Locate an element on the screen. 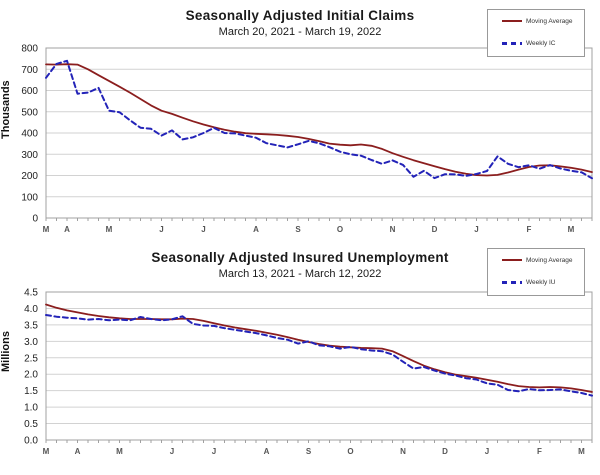 The width and height of the screenshot is (600, 475). svg-text: 300 is located at coordinates (29, 155).